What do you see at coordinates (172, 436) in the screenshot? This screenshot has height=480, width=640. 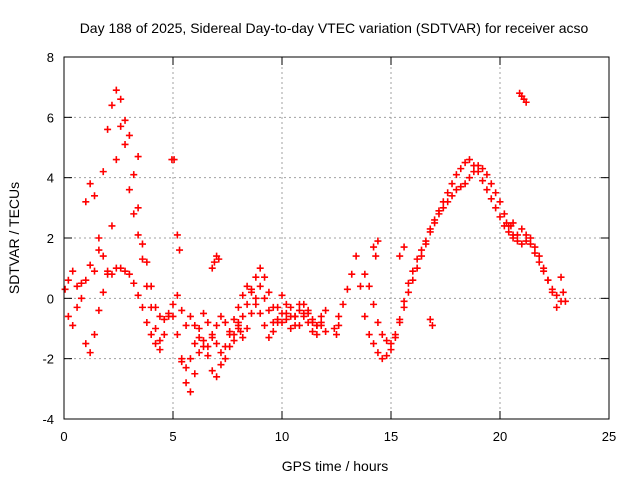 I see `x-tick-label: 5` at bounding box center [172, 436].